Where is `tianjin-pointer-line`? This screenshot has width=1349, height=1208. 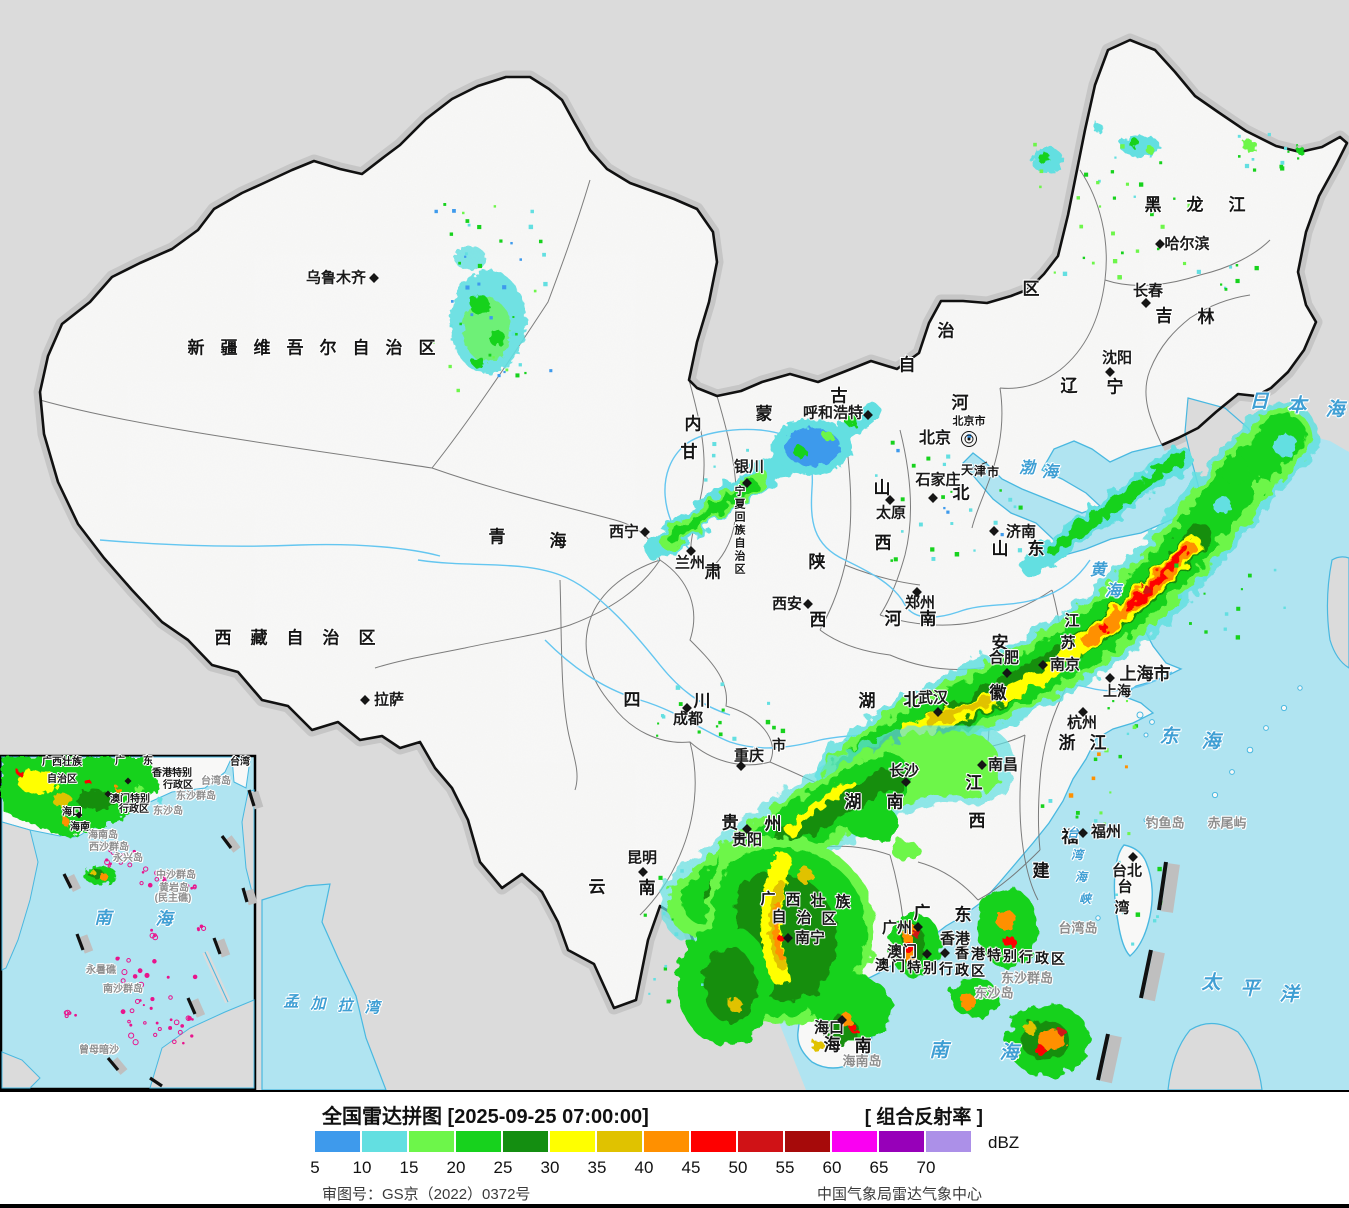 tianjin-pointer-line is located at coordinates (976, 466).